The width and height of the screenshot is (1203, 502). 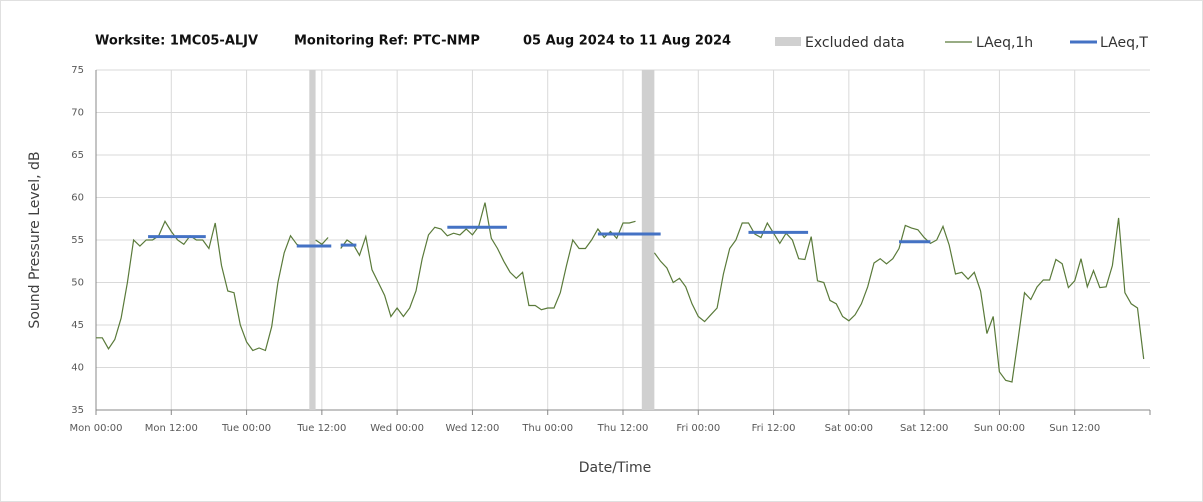 What do you see at coordinates (171, 428) in the screenshot?
I see `x-tick-label: Mon 12:00` at bounding box center [171, 428].